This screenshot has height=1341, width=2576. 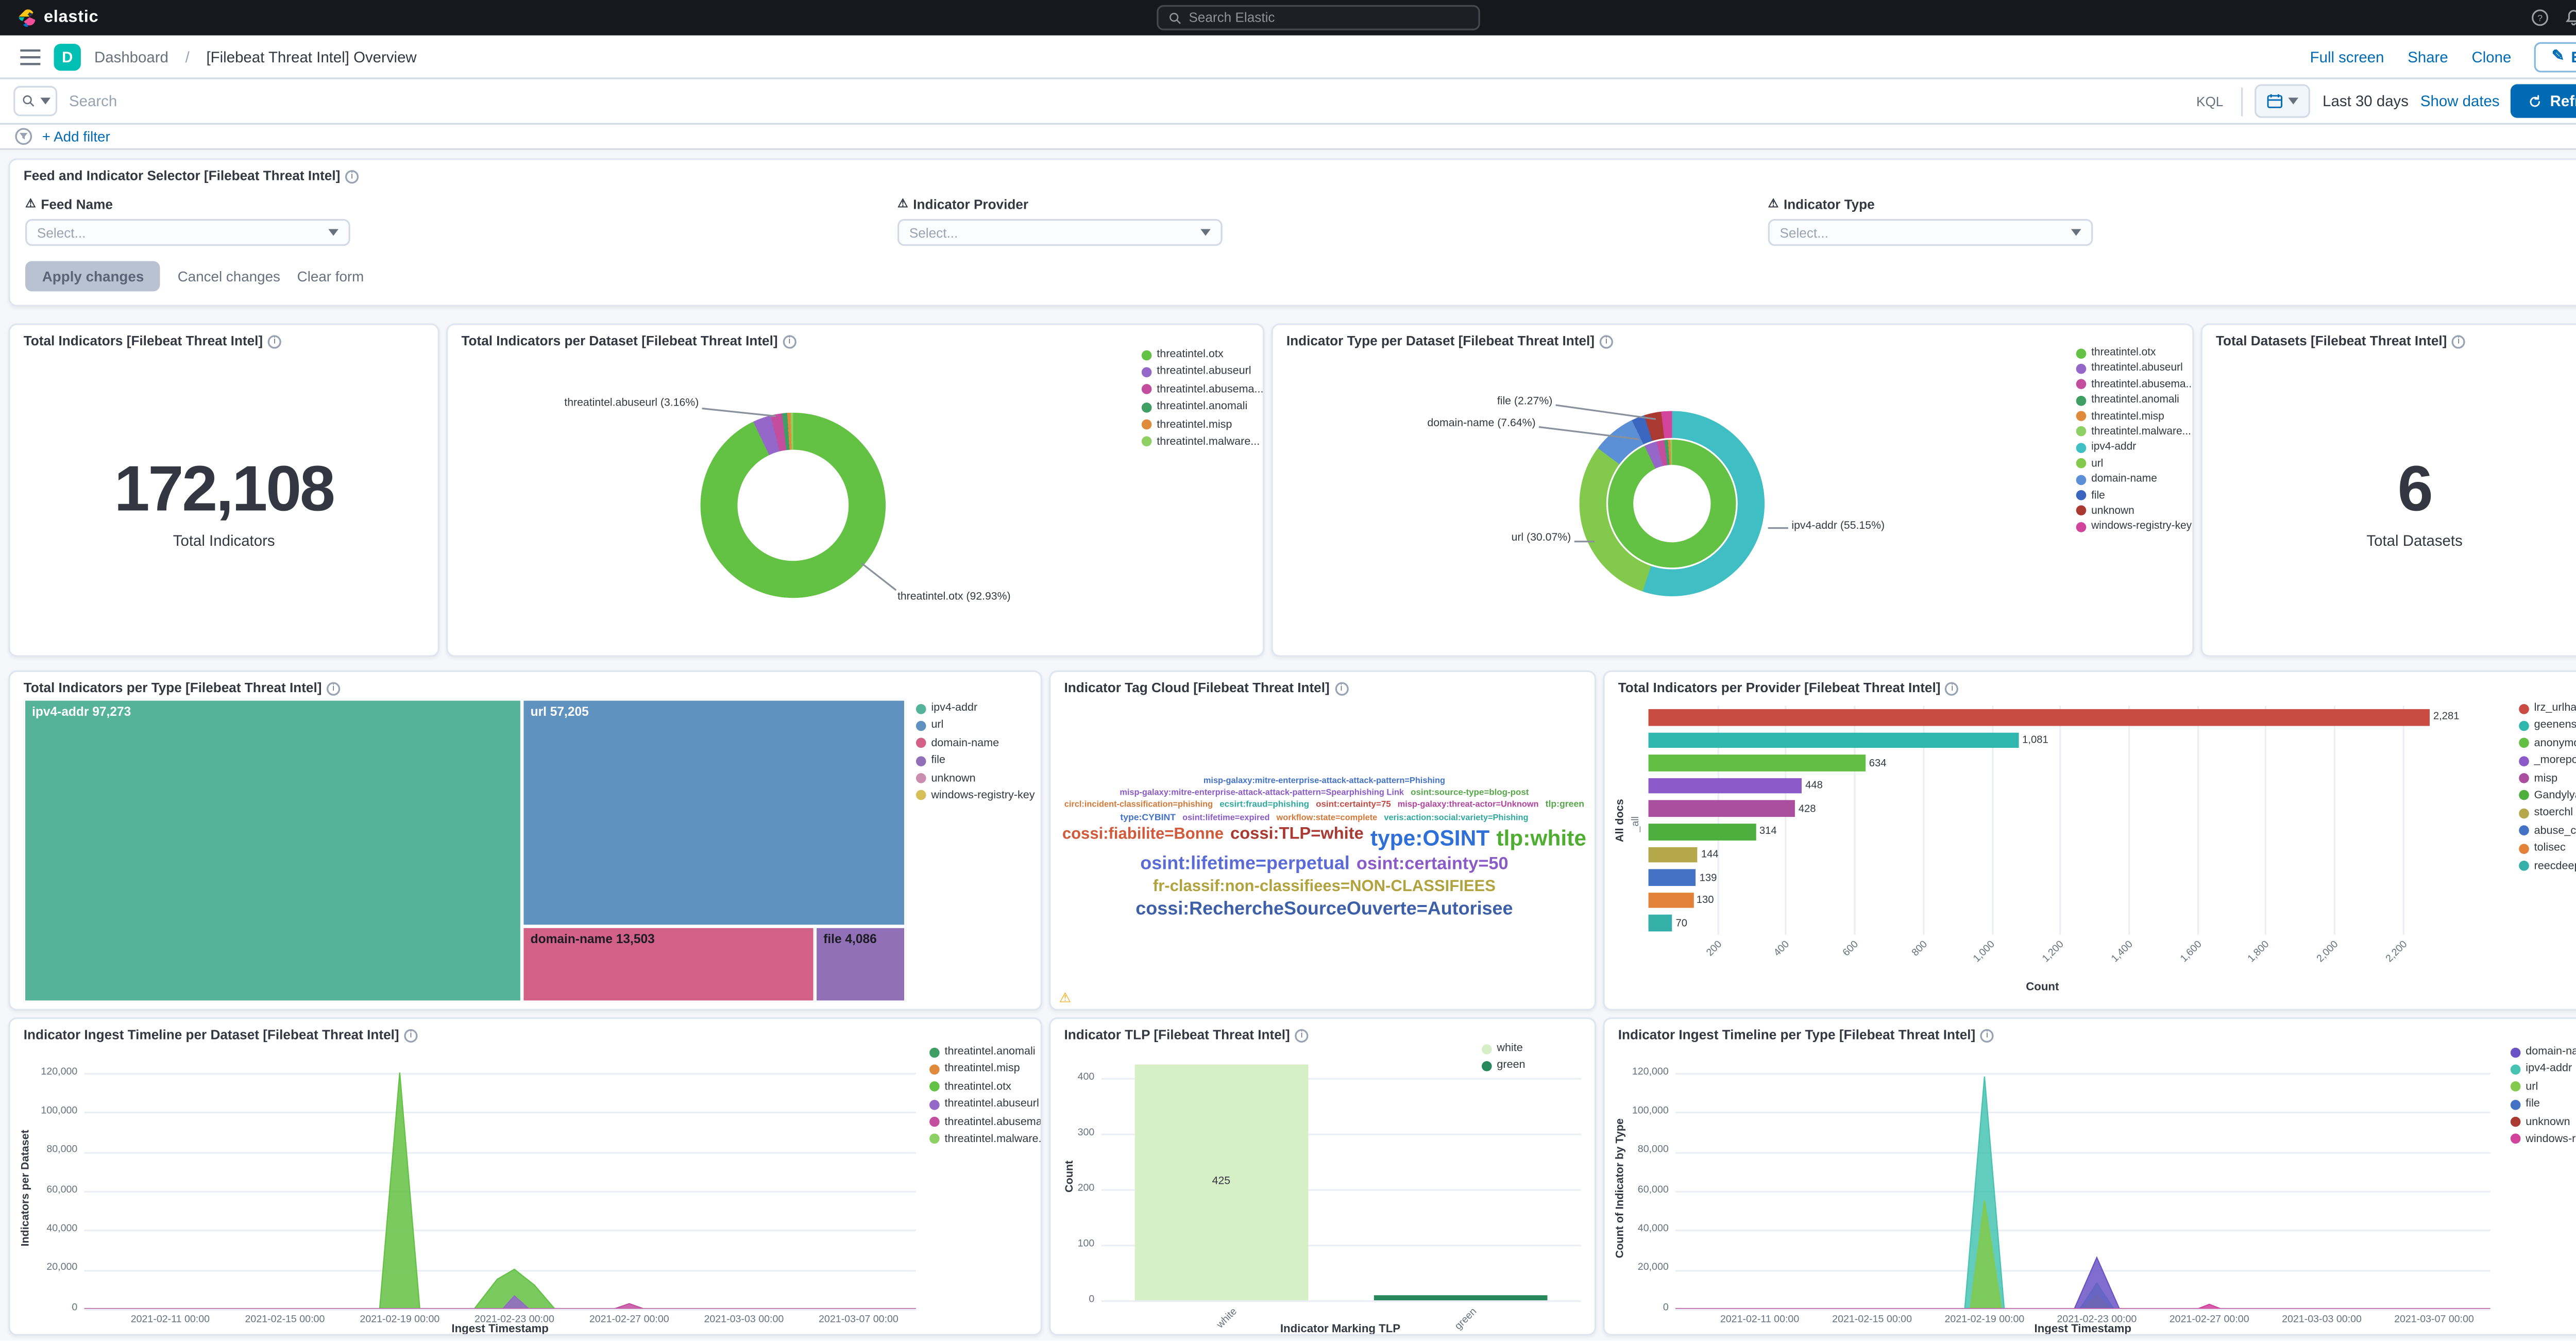 What do you see at coordinates (35, 101) in the screenshot?
I see `saved-query-menu-button` at bounding box center [35, 101].